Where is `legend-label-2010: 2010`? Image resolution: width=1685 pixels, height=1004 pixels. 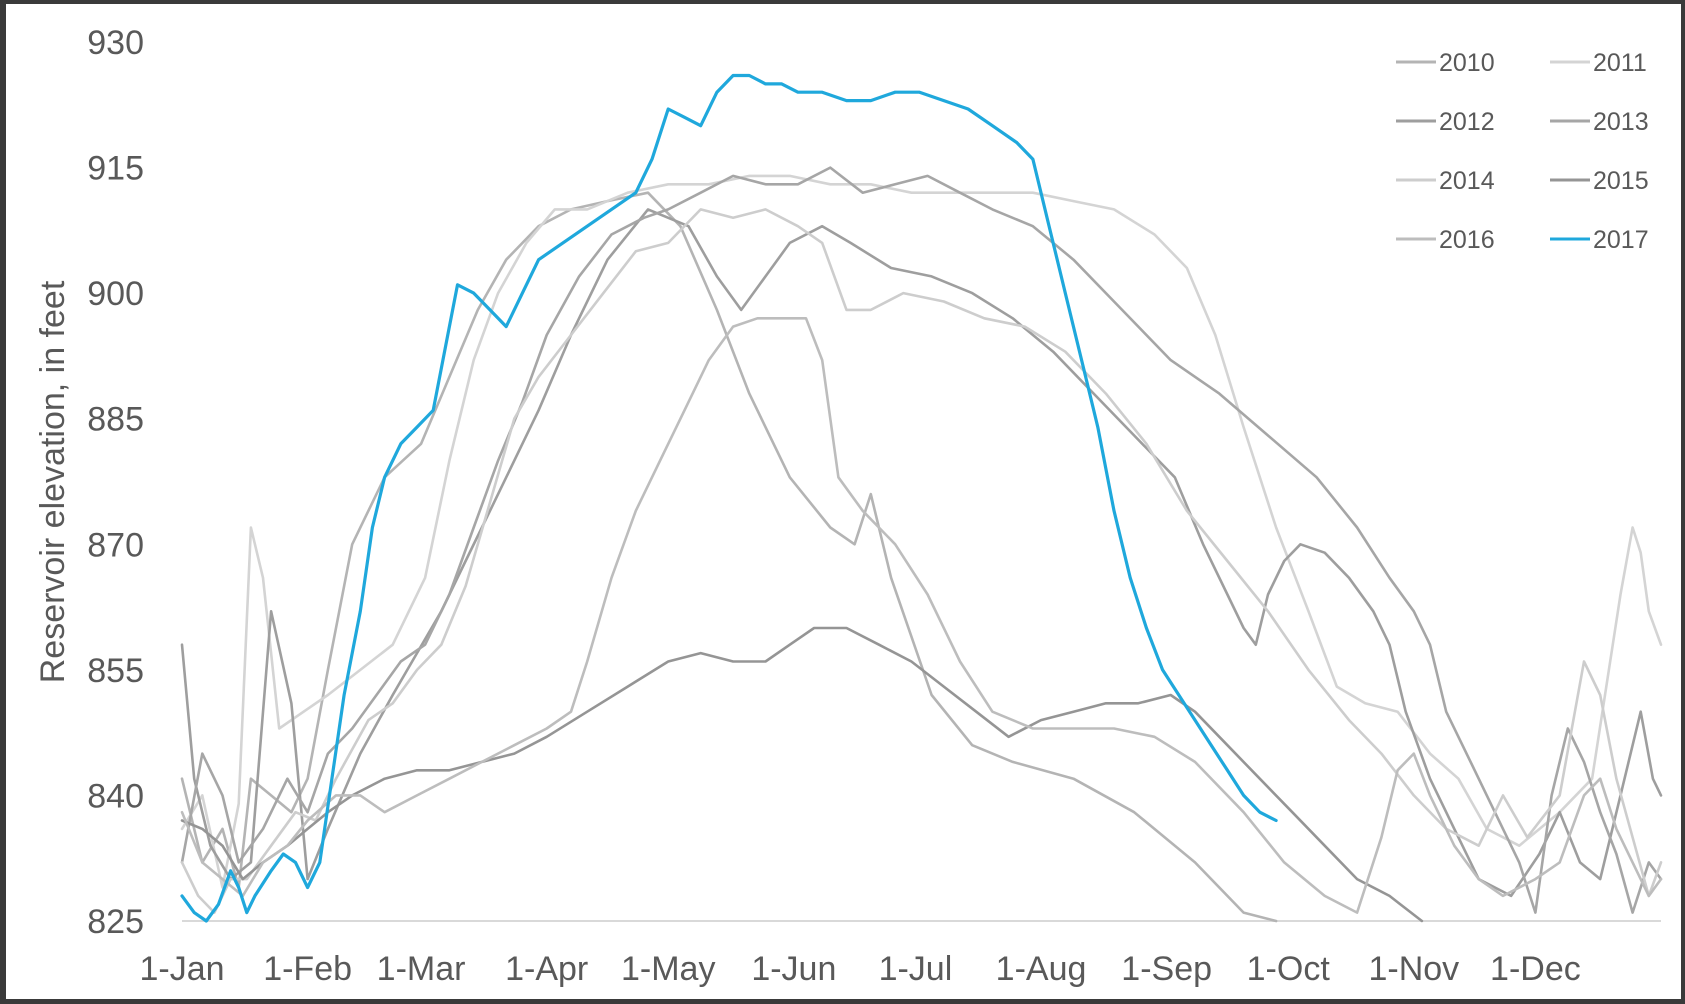 legend-label-2010: 2010 is located at coordinates (1467, 63).